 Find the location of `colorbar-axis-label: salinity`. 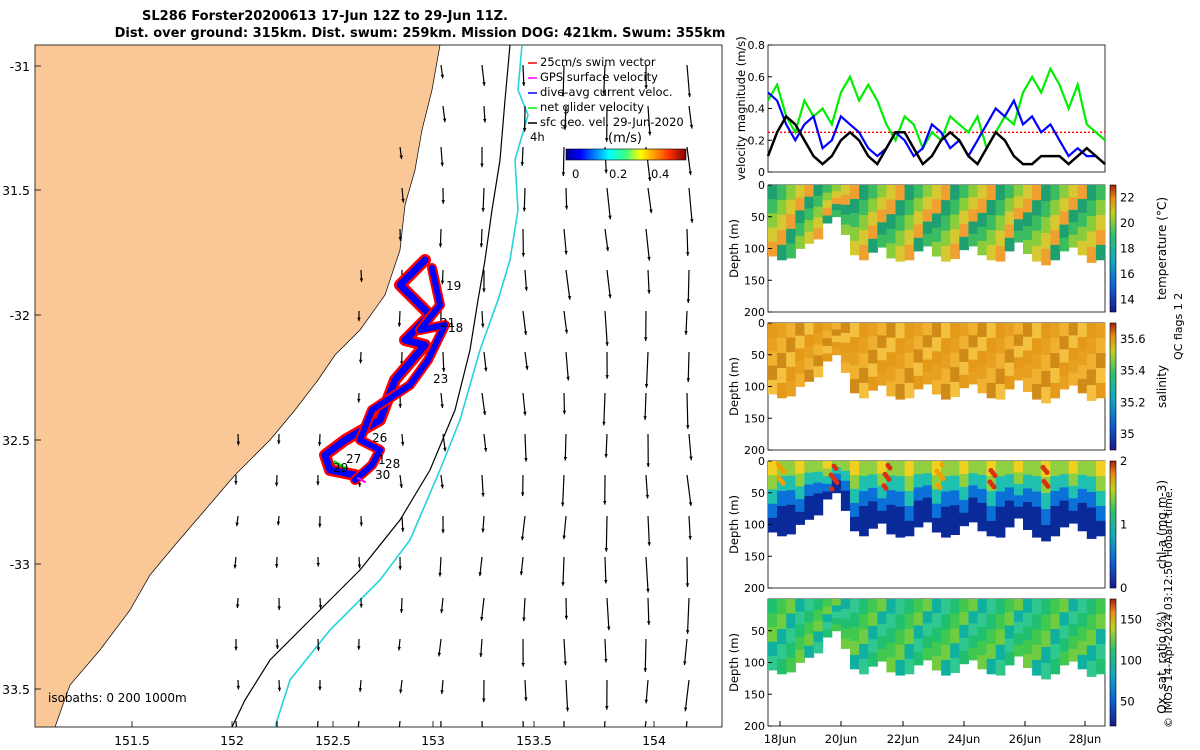

colorbar-axis-label: salinity is located at coordinates (1162, 386).